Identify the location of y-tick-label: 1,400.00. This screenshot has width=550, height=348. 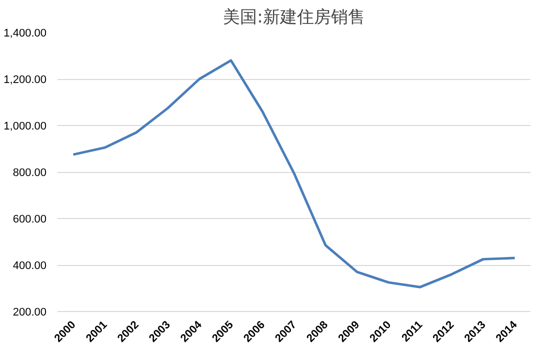
(25, 34).